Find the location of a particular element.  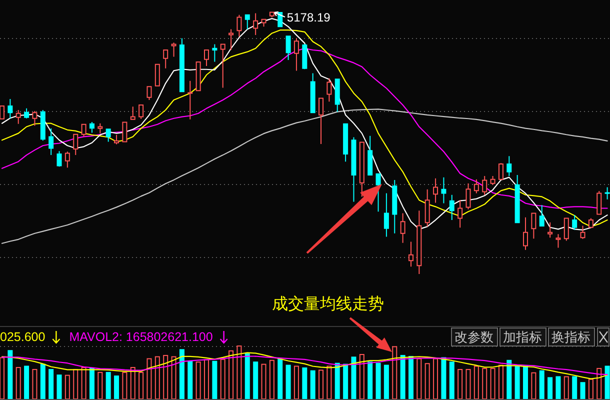

text: 成交量均线走势 is located at coordinates (328, 304).